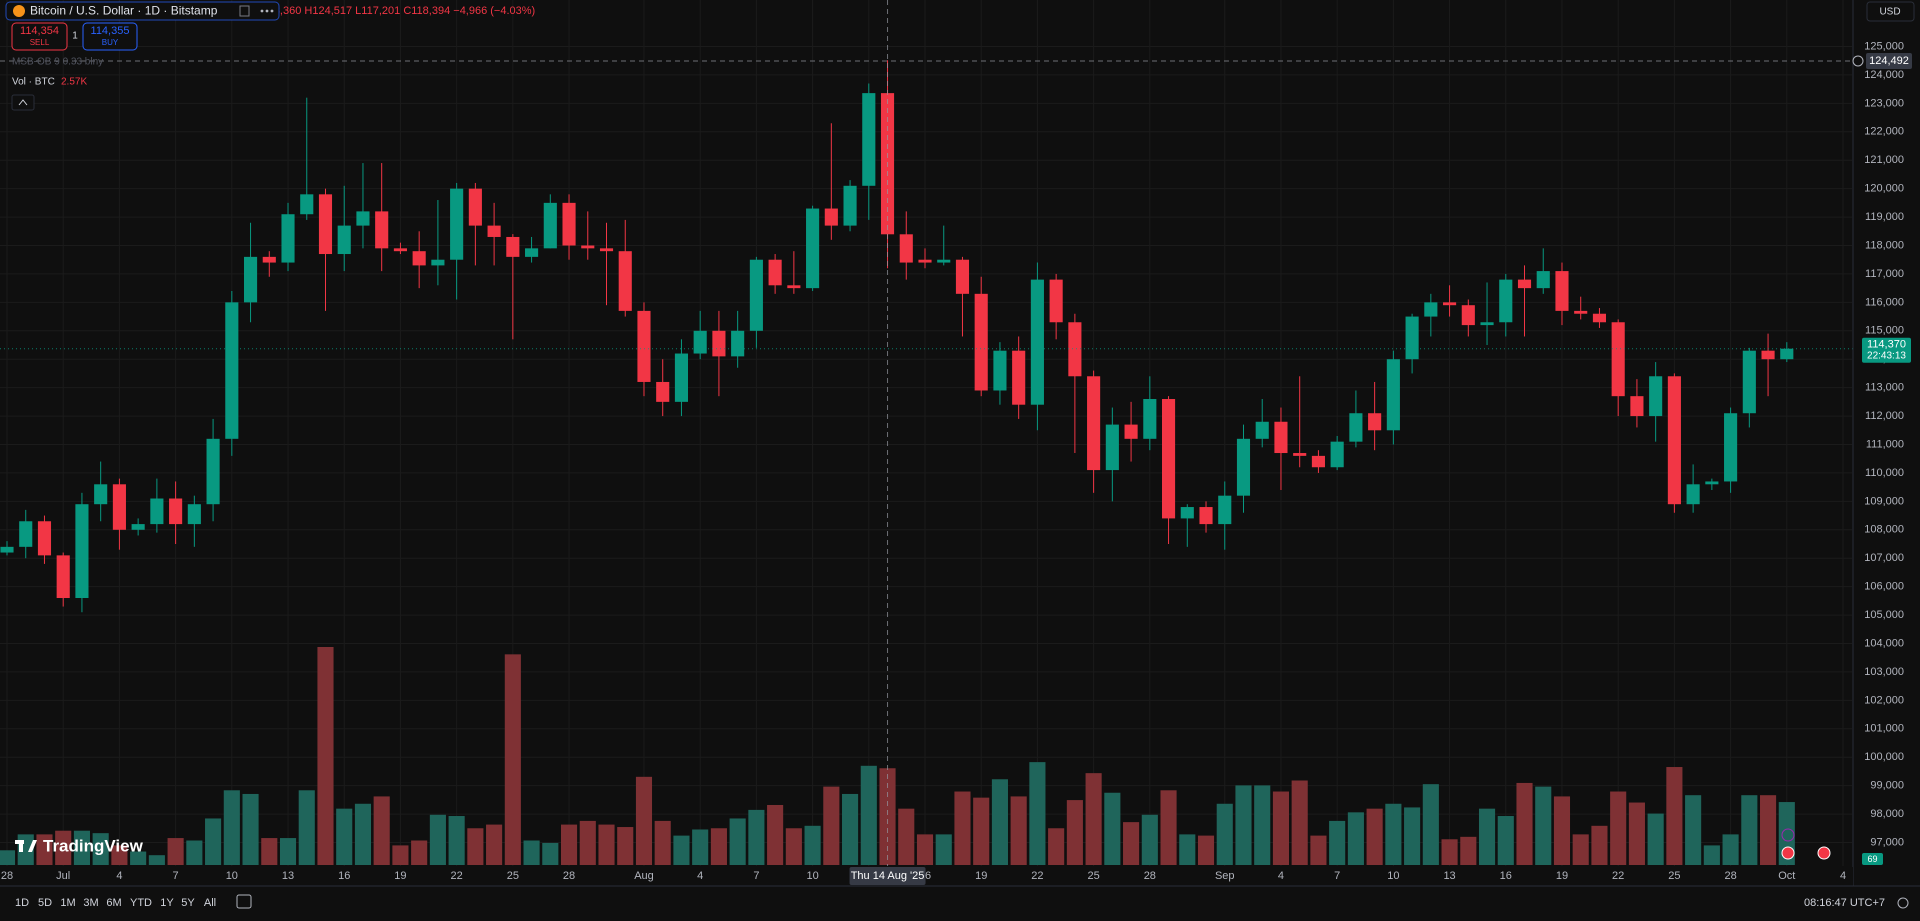  What do you see at coordinates (1858, 61) in the screenshot?
I see `crosshair-add-icon` at bounding box center [1858, 61].